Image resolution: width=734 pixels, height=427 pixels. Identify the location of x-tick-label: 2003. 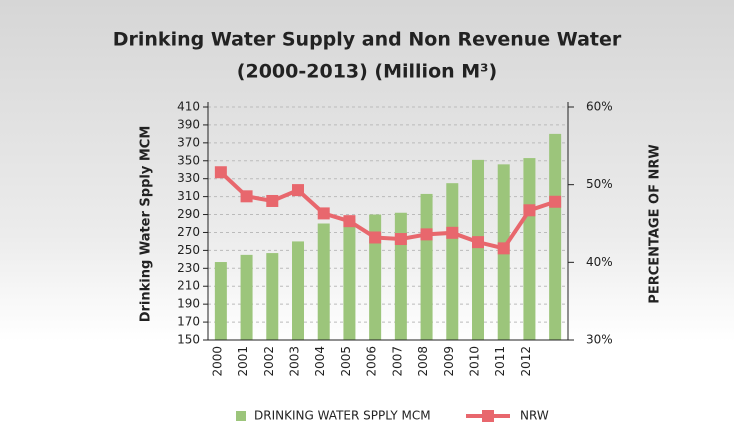
(295, 361).